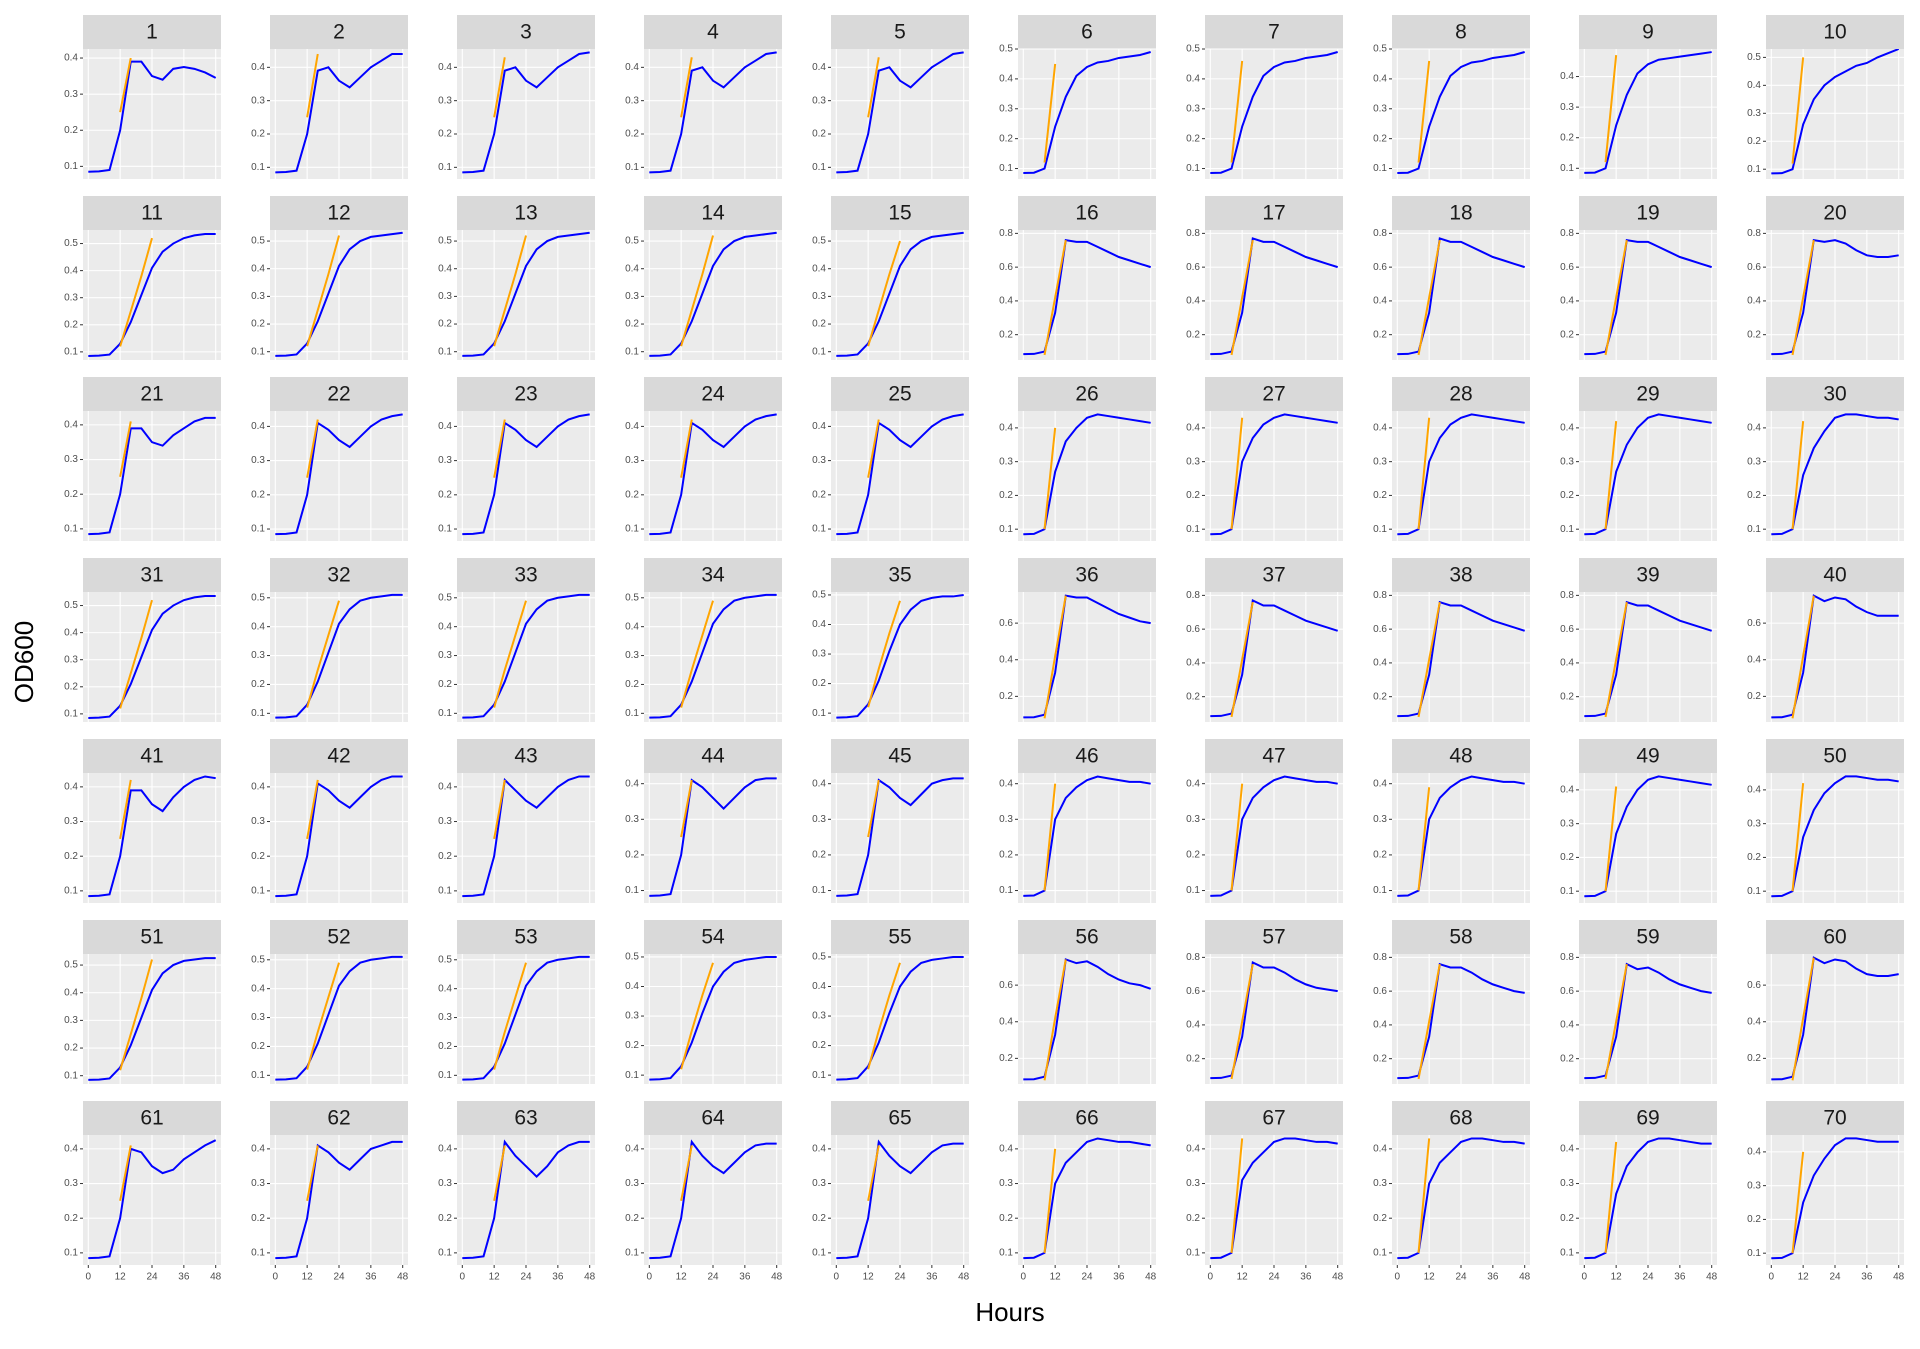 This screenshot has width=1920, height=1349. I want to click on panel: 5 0.1 0.2 0.3 0.4, so click(890, 97).